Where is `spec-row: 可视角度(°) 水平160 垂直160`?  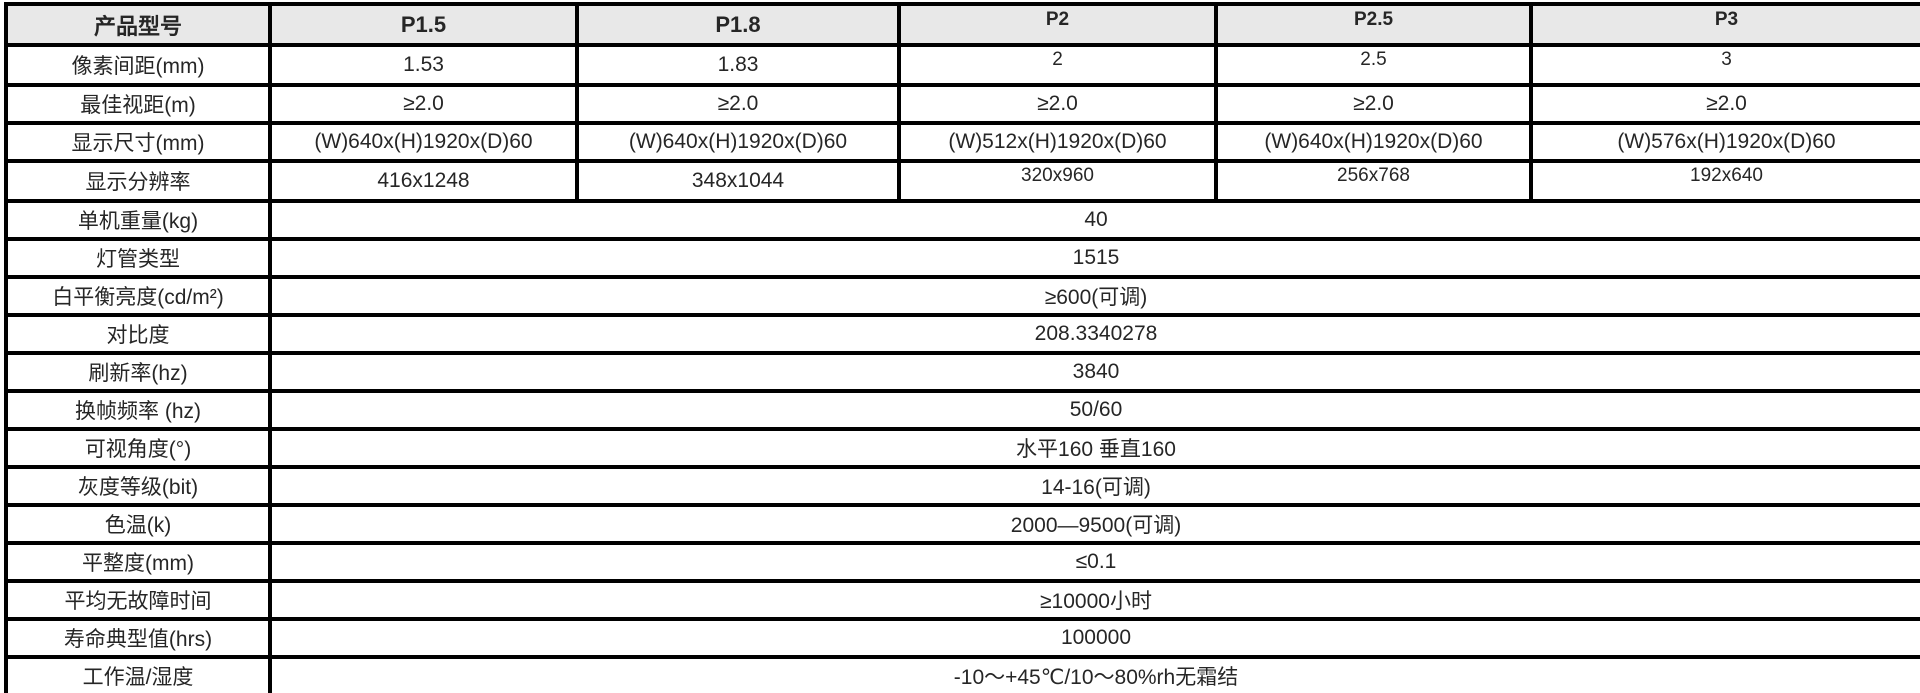 spec-row: 可视角度(°) 水平160 垂直160 is located at coordinates (962, 448).